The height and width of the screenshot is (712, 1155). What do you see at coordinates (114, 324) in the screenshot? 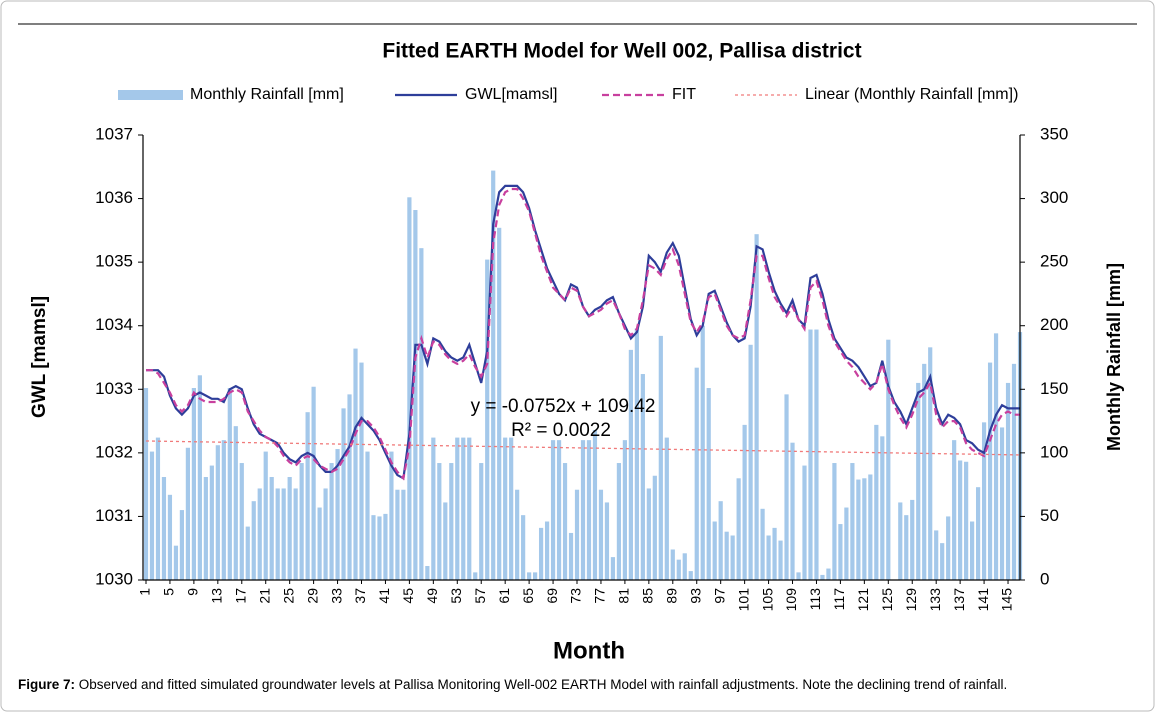
I see `y-tick-label: 1034` at bounding box center [114, 324].